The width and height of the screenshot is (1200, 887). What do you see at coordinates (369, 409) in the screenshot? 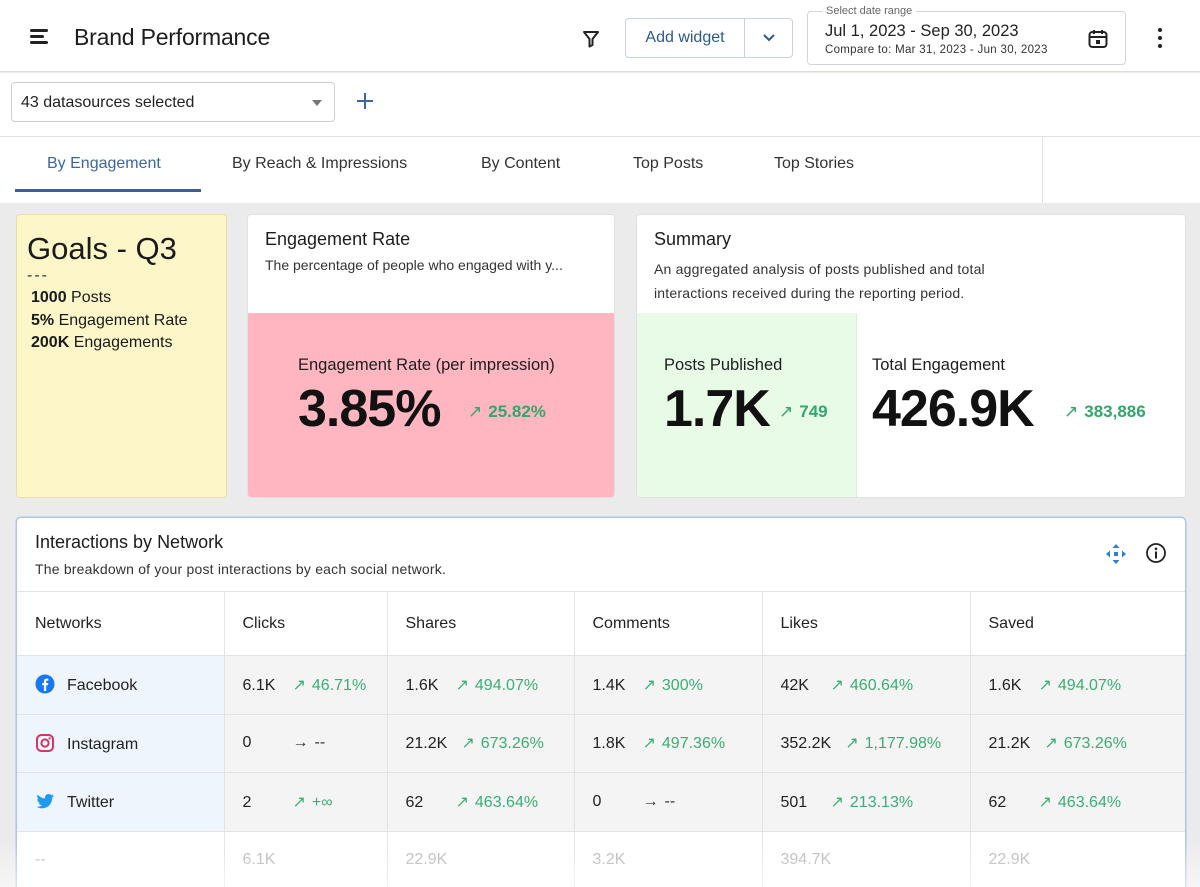
I see `engagement-rate-value: 3.85%` at bounding box center [369, 409].